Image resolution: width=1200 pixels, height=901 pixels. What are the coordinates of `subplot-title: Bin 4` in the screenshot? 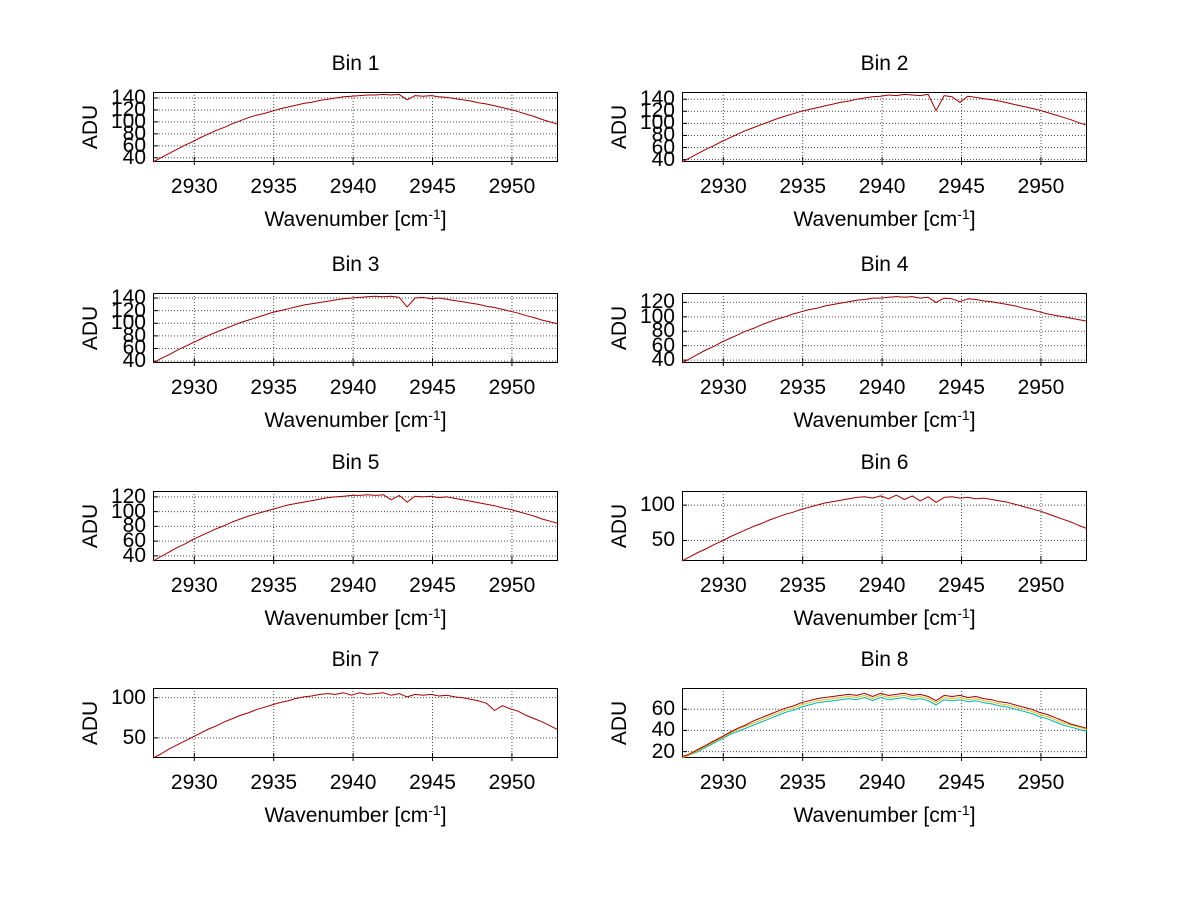 It's located at (884, 264).